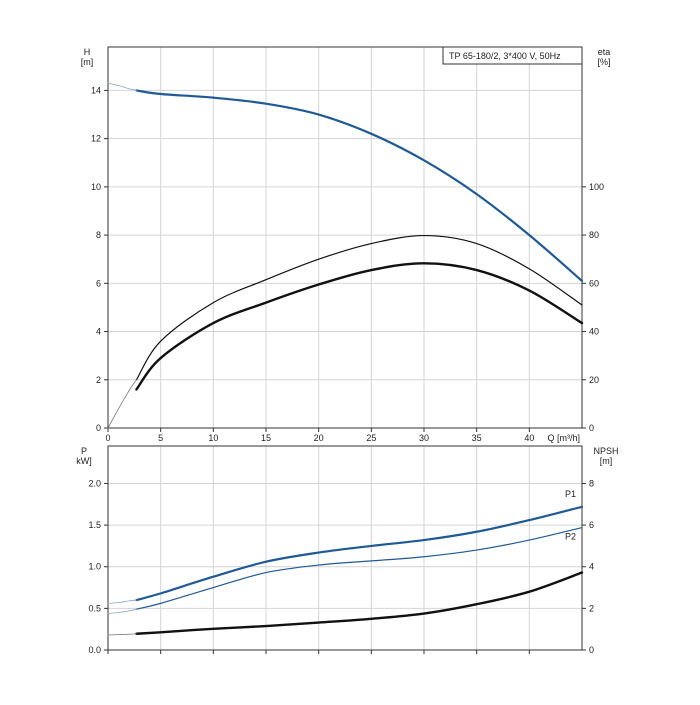 The width and height of the screenshot is (700, 705). Describe the element at coordinates (98, 428) in the screenshot. I see `y-tick-label-left: 0` at that location.